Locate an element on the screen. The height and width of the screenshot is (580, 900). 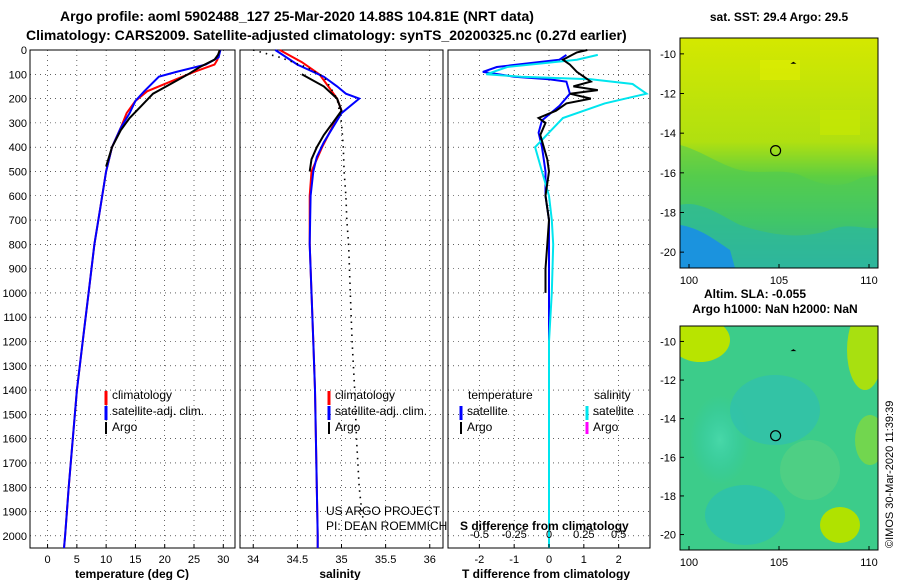
x-tick-label: -1 is located at coordinates (514, 560).